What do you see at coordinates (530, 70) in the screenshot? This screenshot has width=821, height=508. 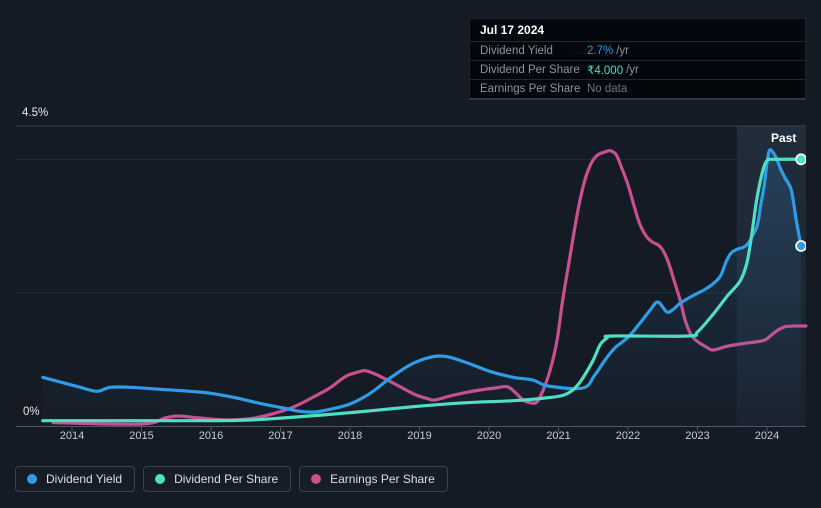 I see `tooltip-row-label: Dividend Per Share` at bounding box center [530, 70].